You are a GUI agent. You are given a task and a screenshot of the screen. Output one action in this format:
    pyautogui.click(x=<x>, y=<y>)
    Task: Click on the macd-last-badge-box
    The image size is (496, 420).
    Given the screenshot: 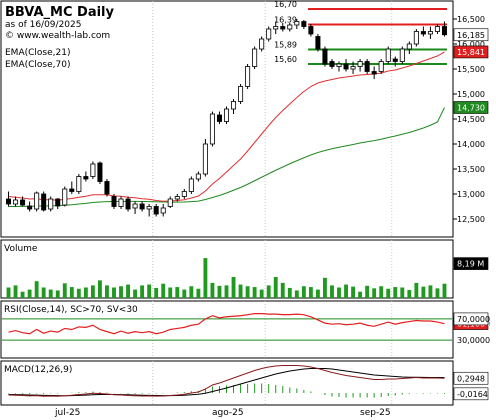 What is the action you would take?
    pyautogui.click(x=471, y=378)
    